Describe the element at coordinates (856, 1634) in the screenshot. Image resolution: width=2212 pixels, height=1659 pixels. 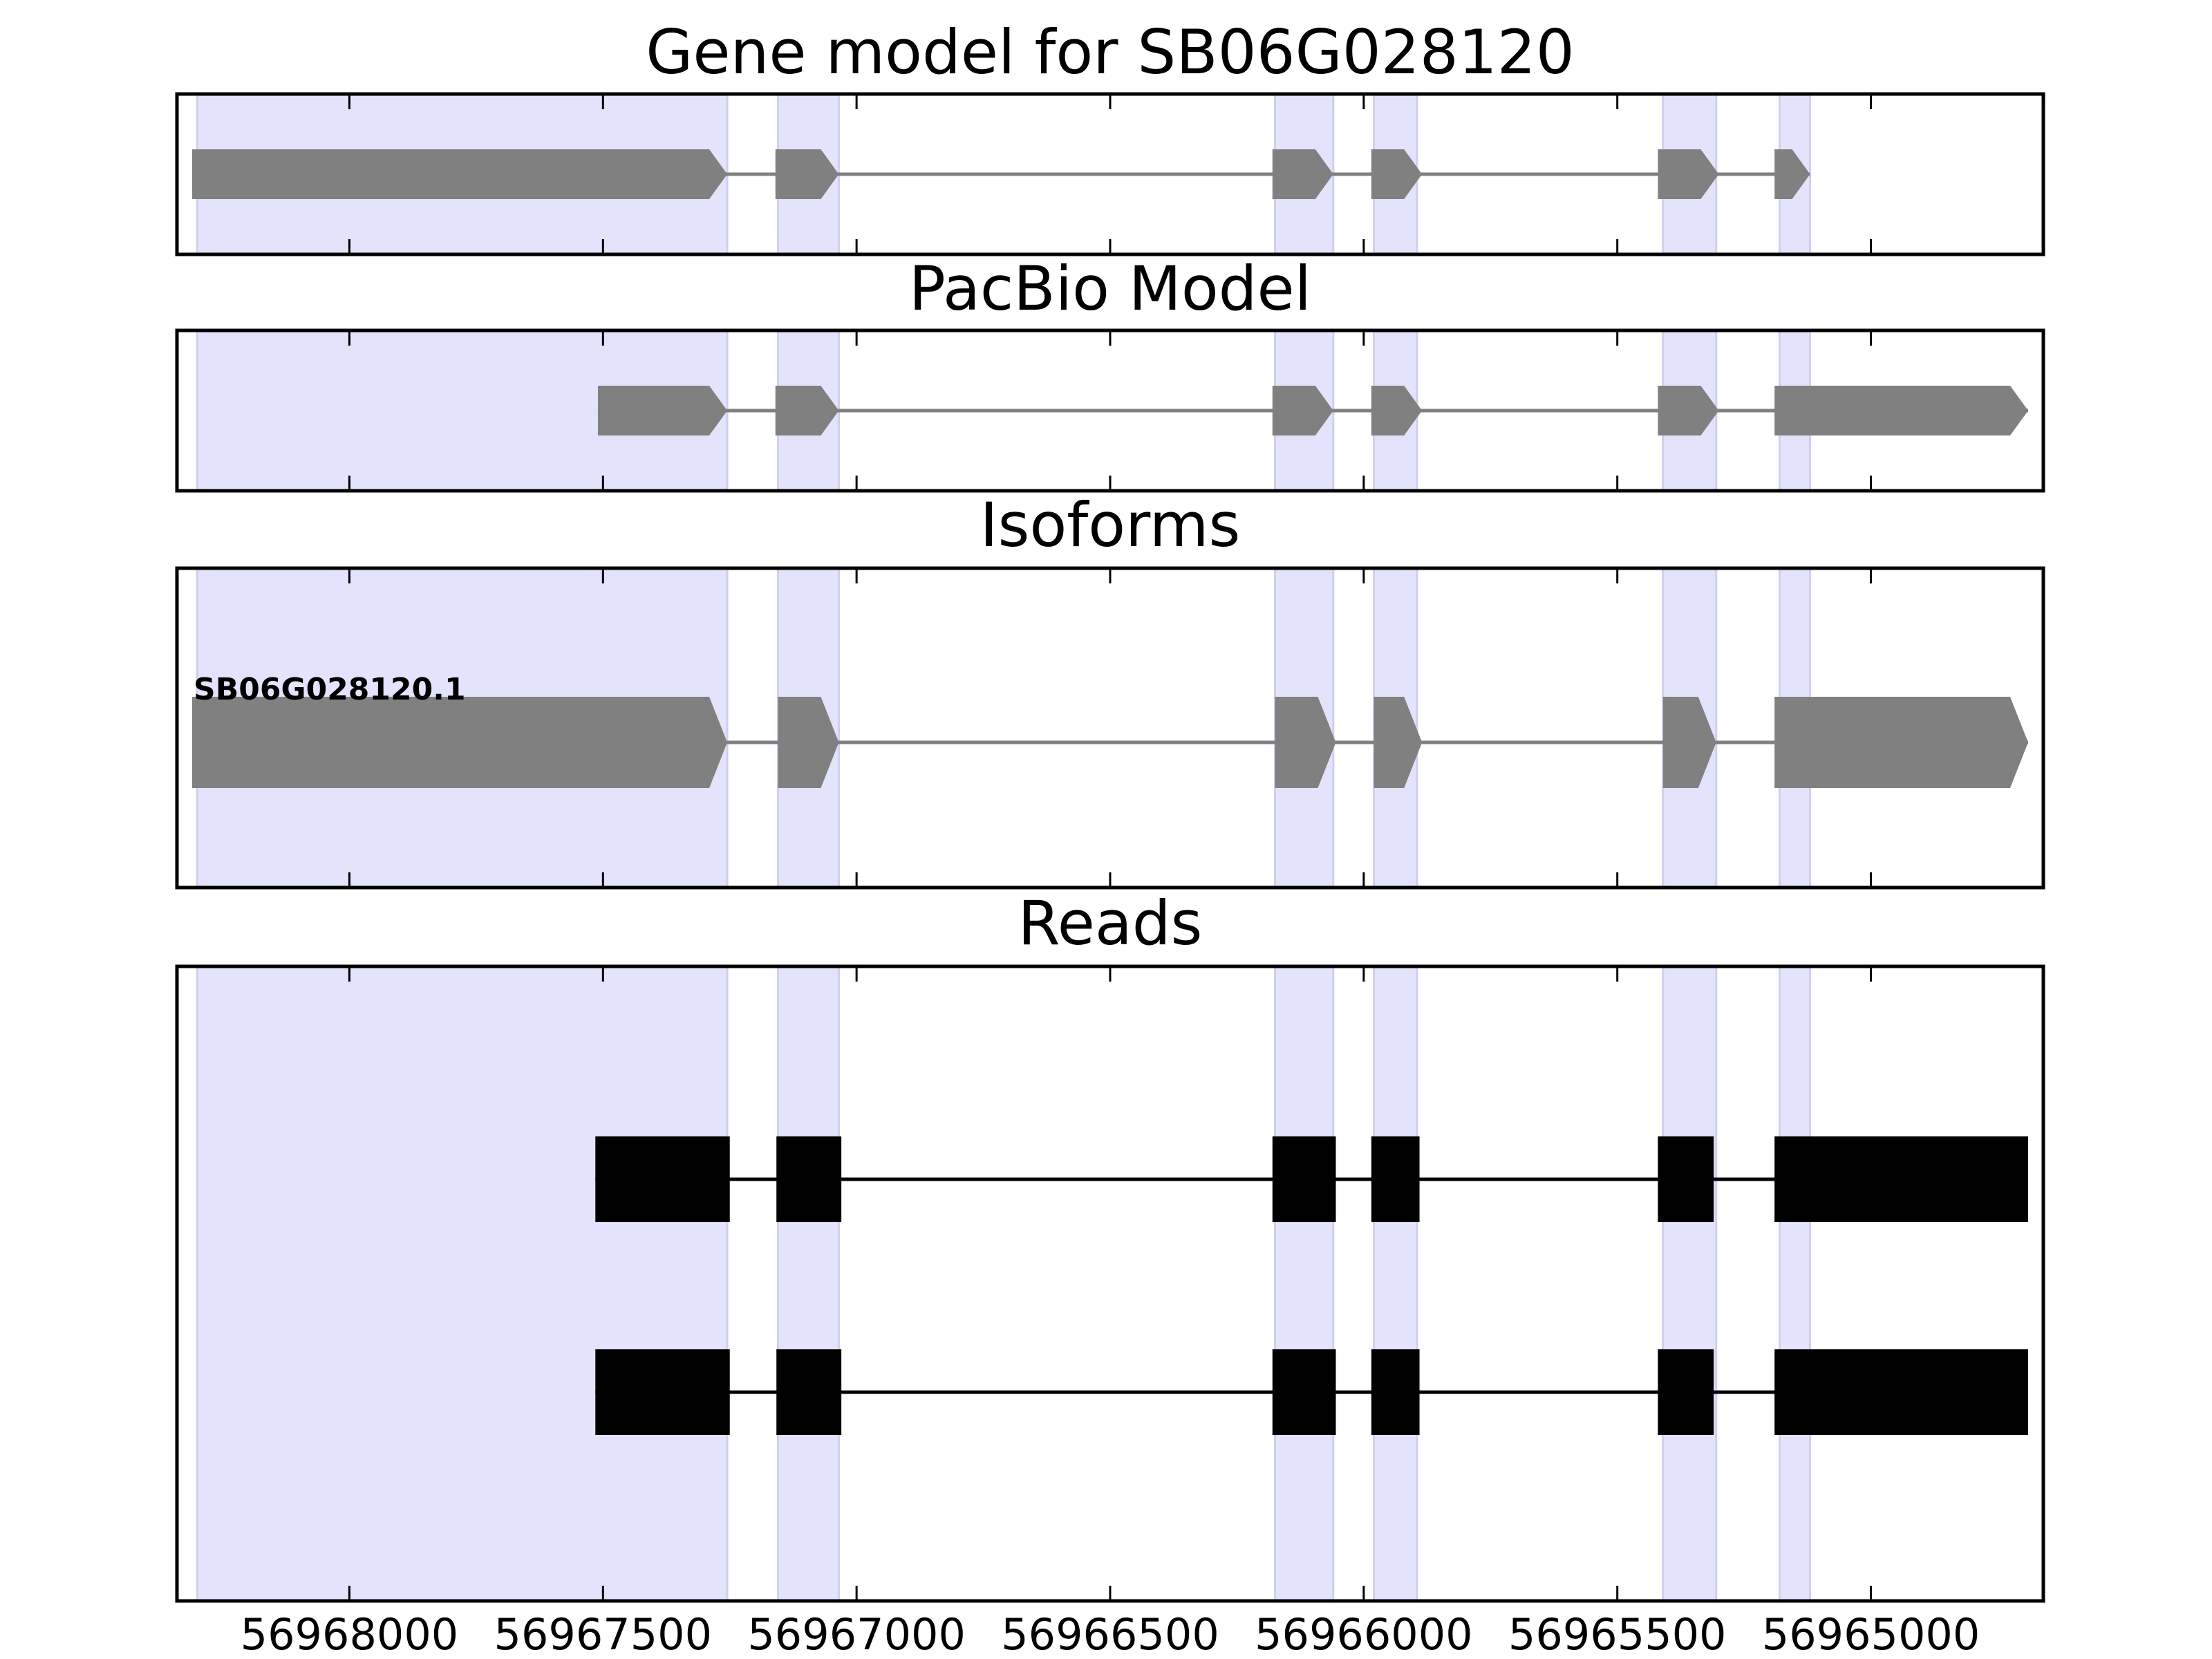
I see `x-tick-label: 56967000` at that location.